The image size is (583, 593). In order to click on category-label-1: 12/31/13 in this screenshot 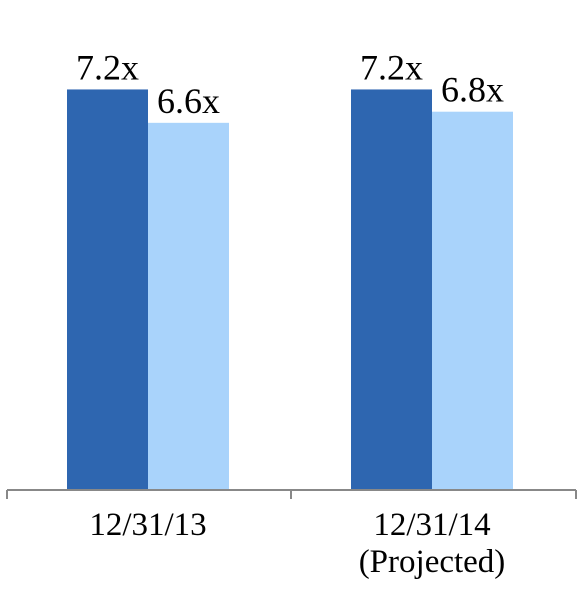, I will do `click(147, 525)`.